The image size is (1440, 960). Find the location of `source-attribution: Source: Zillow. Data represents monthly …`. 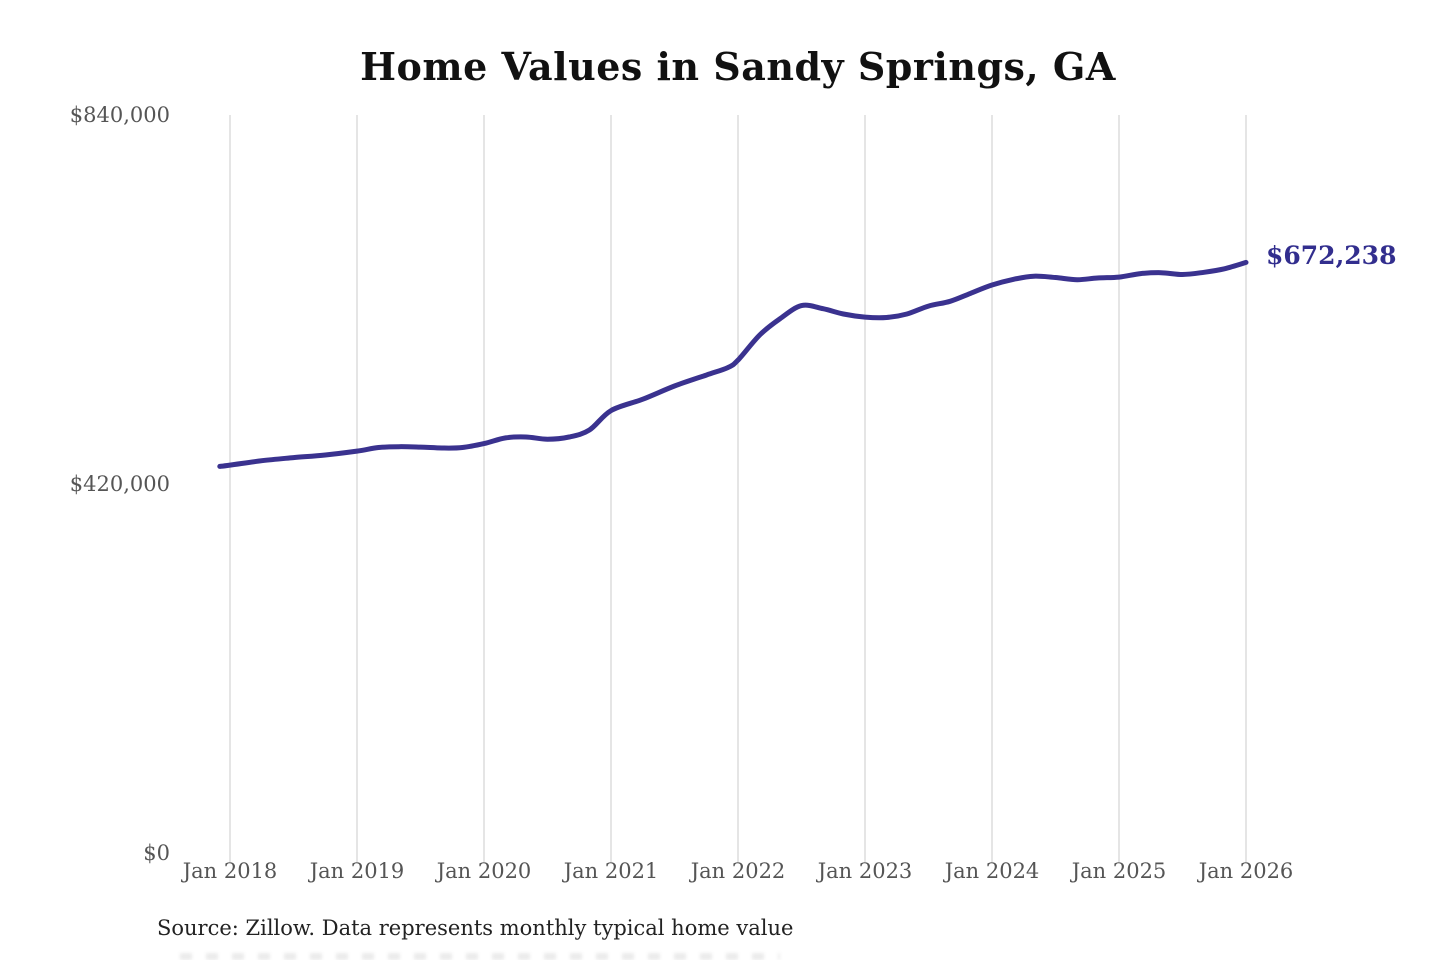

source-attribution: Source: Zillow. Data represents monthly … is located at coordinates (475, 928).